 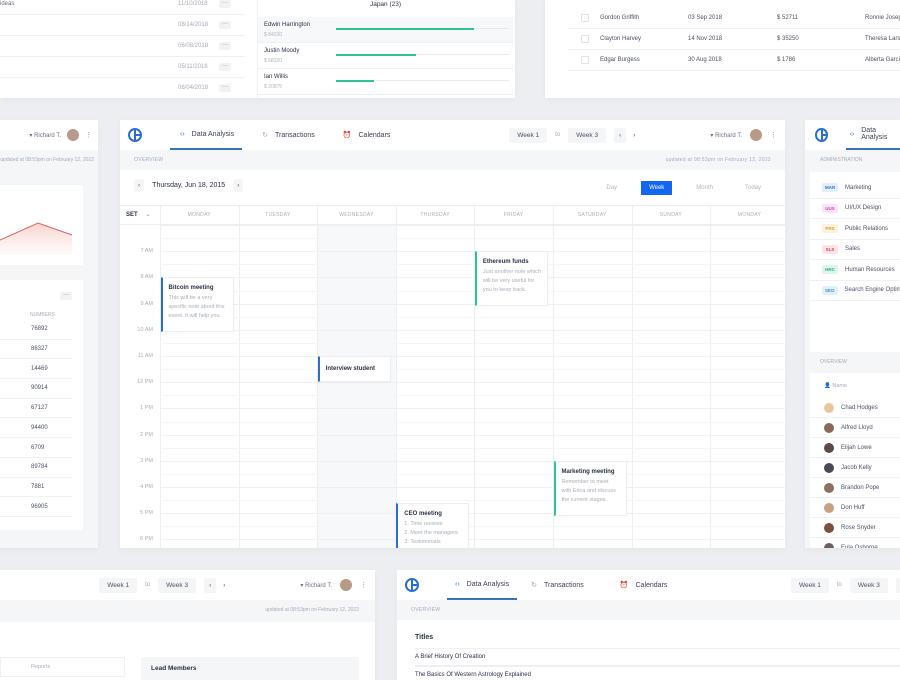 I want to click on department-item: HRC Human Resources, so click(x=855, y=270).